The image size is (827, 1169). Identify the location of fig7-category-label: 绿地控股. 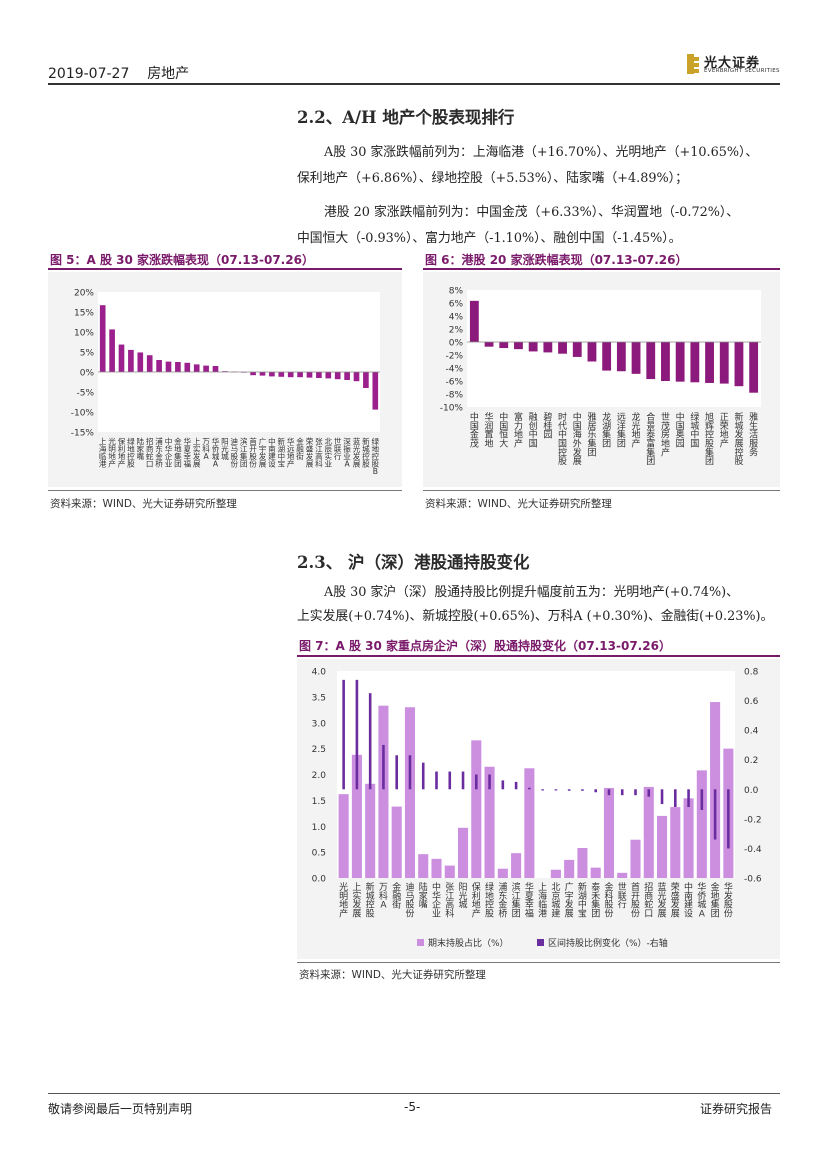
(489, 900).